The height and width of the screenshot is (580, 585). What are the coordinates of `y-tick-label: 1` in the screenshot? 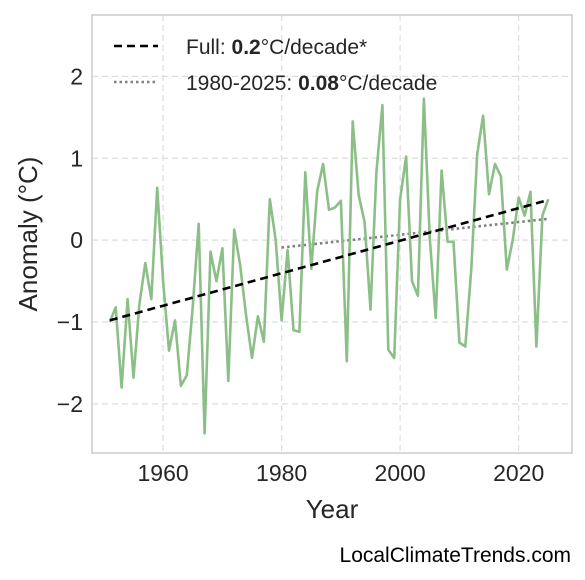 It's located at (76, 158).